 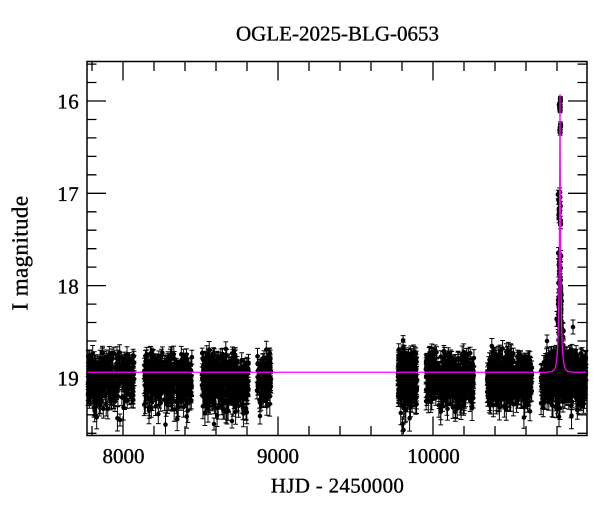 I want to click on svg-text: 19, so click(x=68, y=379).